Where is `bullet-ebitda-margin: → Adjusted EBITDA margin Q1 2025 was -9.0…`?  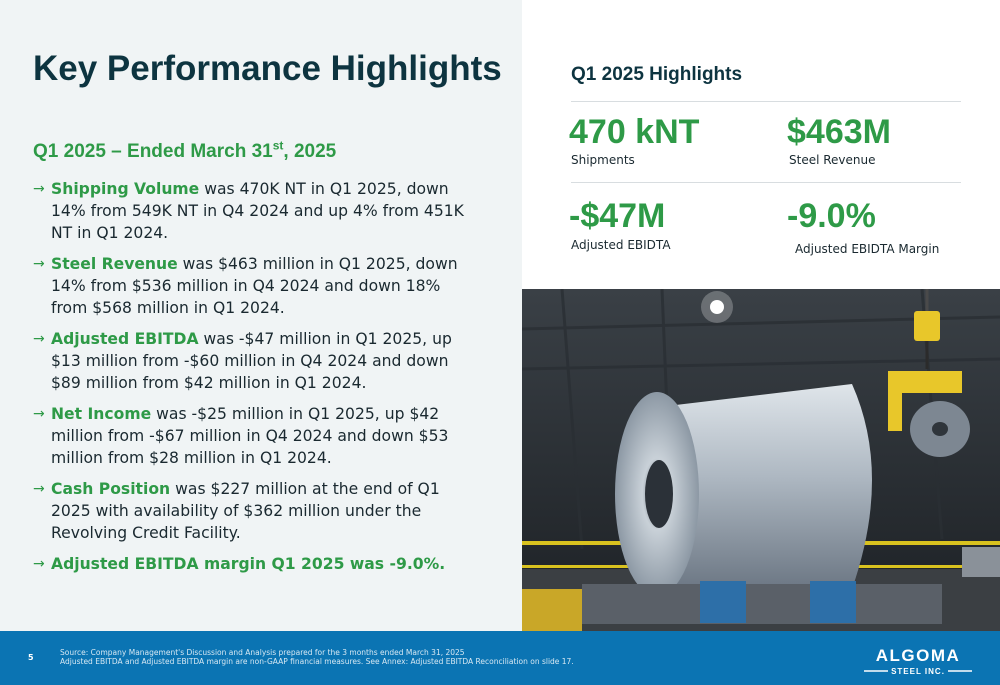
bullet-ebitda-margin: → Adjusted EBITDA margin Q1 2025 was -9.0… is located at coordinates (249, 564).